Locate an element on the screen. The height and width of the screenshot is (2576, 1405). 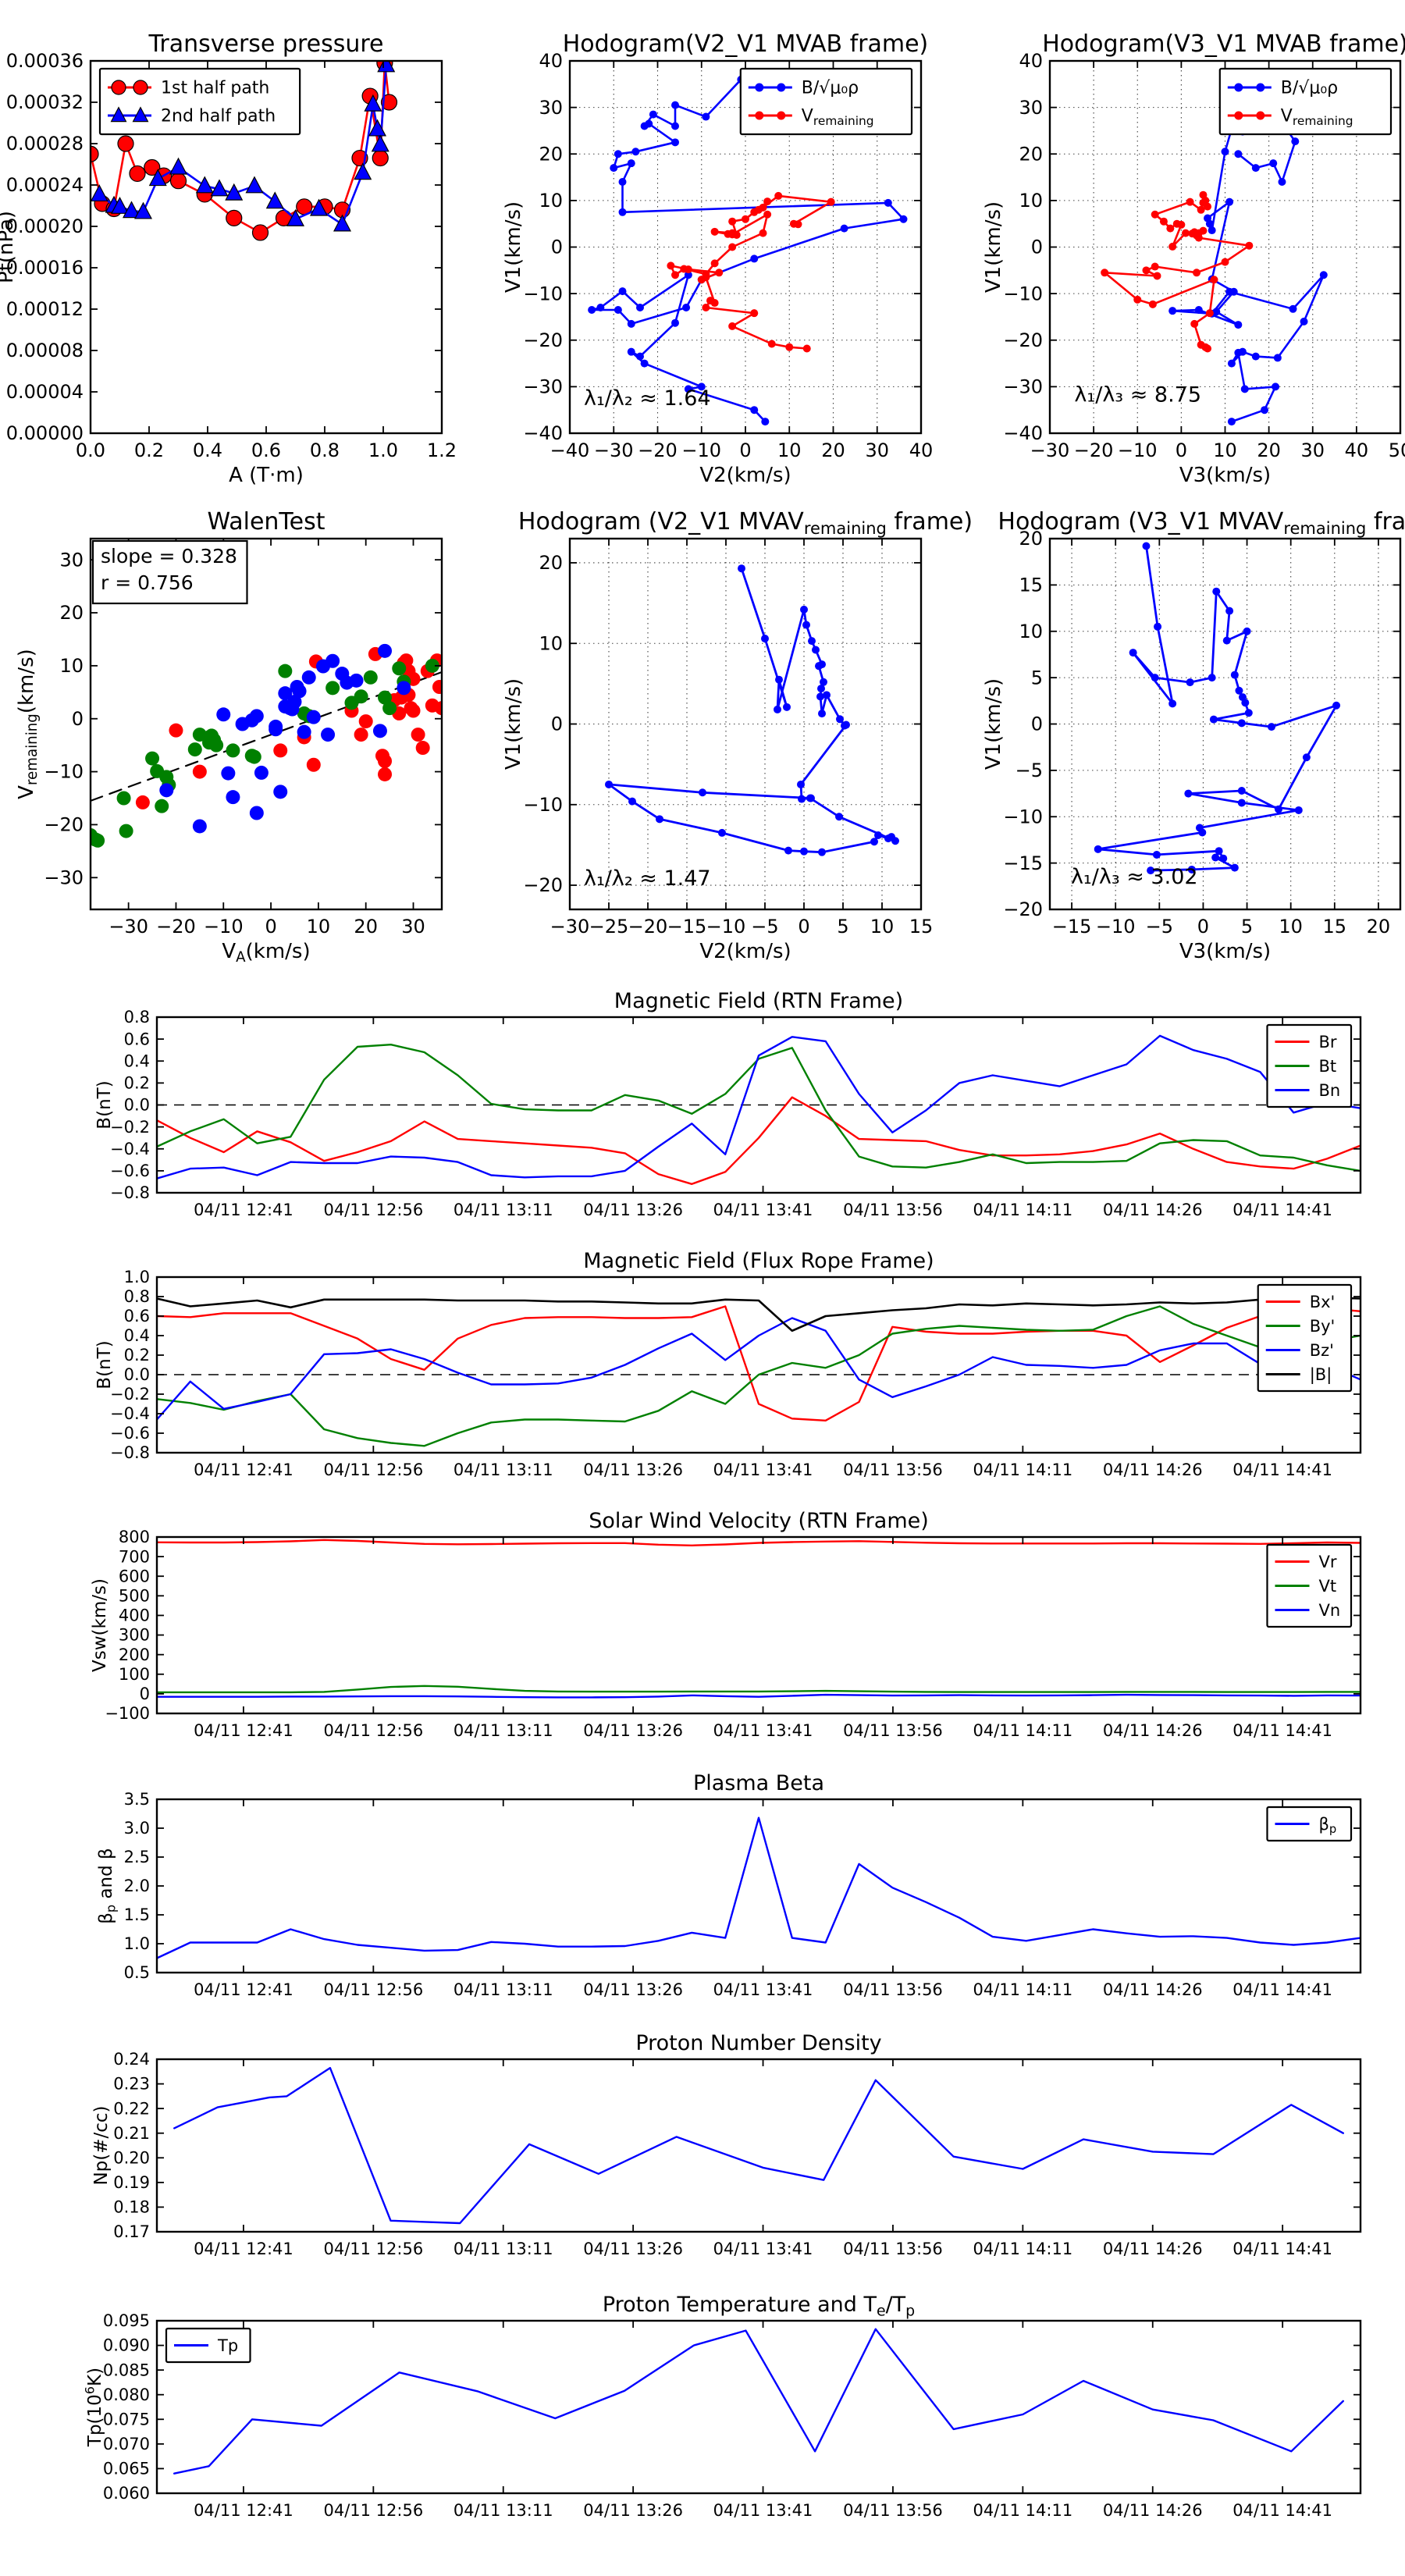
y-tick-label: 0.00028 is located at coordinates (45, 144).